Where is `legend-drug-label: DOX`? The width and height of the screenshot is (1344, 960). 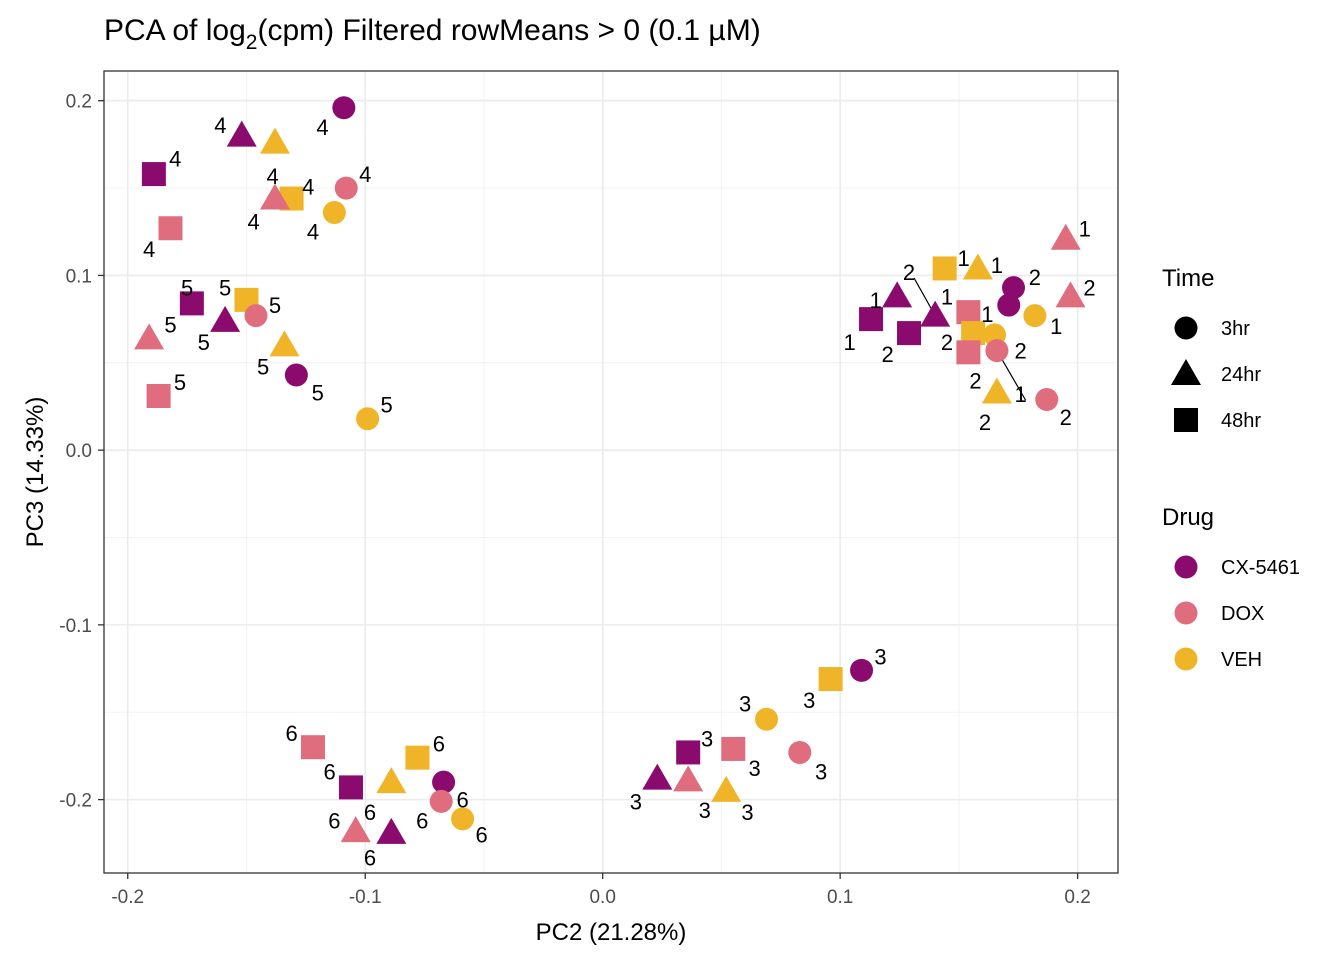 legend-drug-label: DOX is located at coordinates (1242, 614).